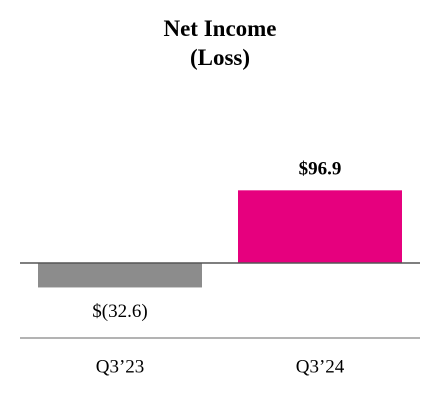 The image size is (440, 400). What do you see at coordinates (120, 366) in the screenshot?
I see `x-tick-label: Q3’23` at bounding box center [120, 366].